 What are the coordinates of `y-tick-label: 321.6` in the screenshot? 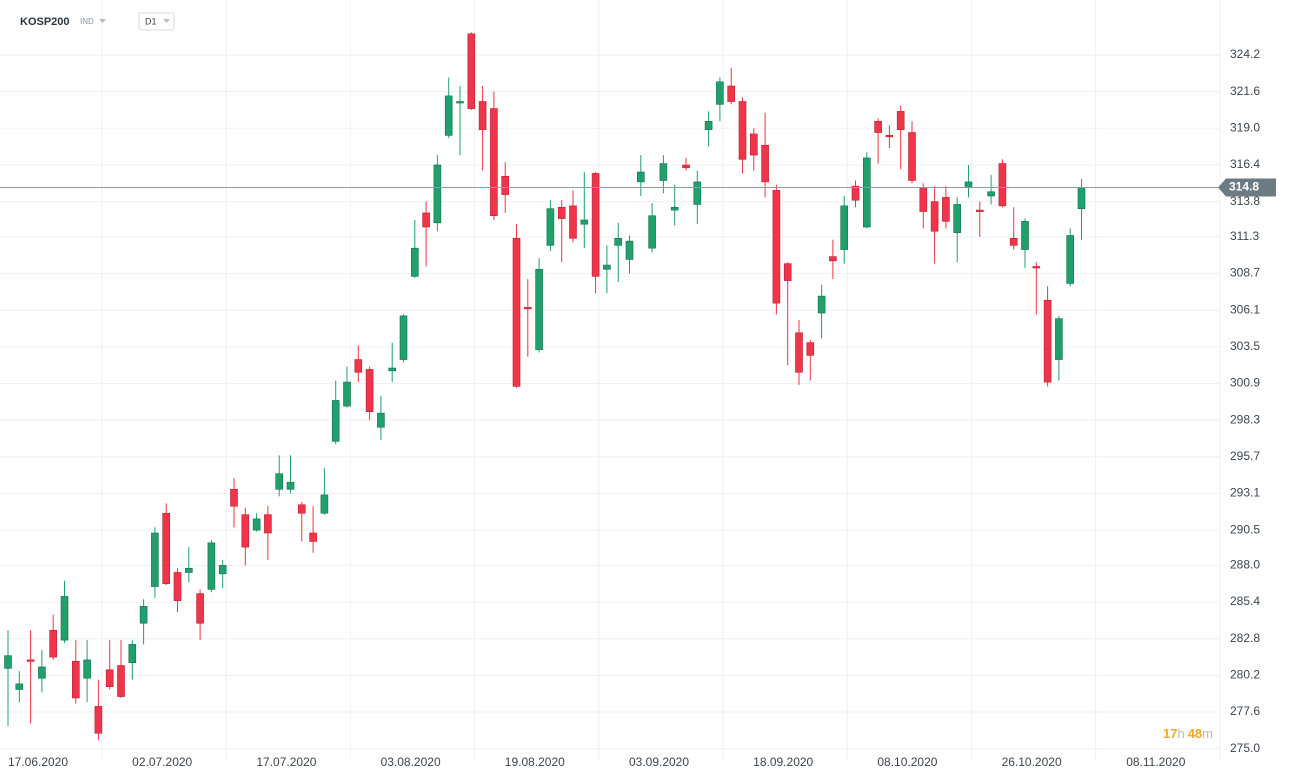 It's located at (1245, 91).